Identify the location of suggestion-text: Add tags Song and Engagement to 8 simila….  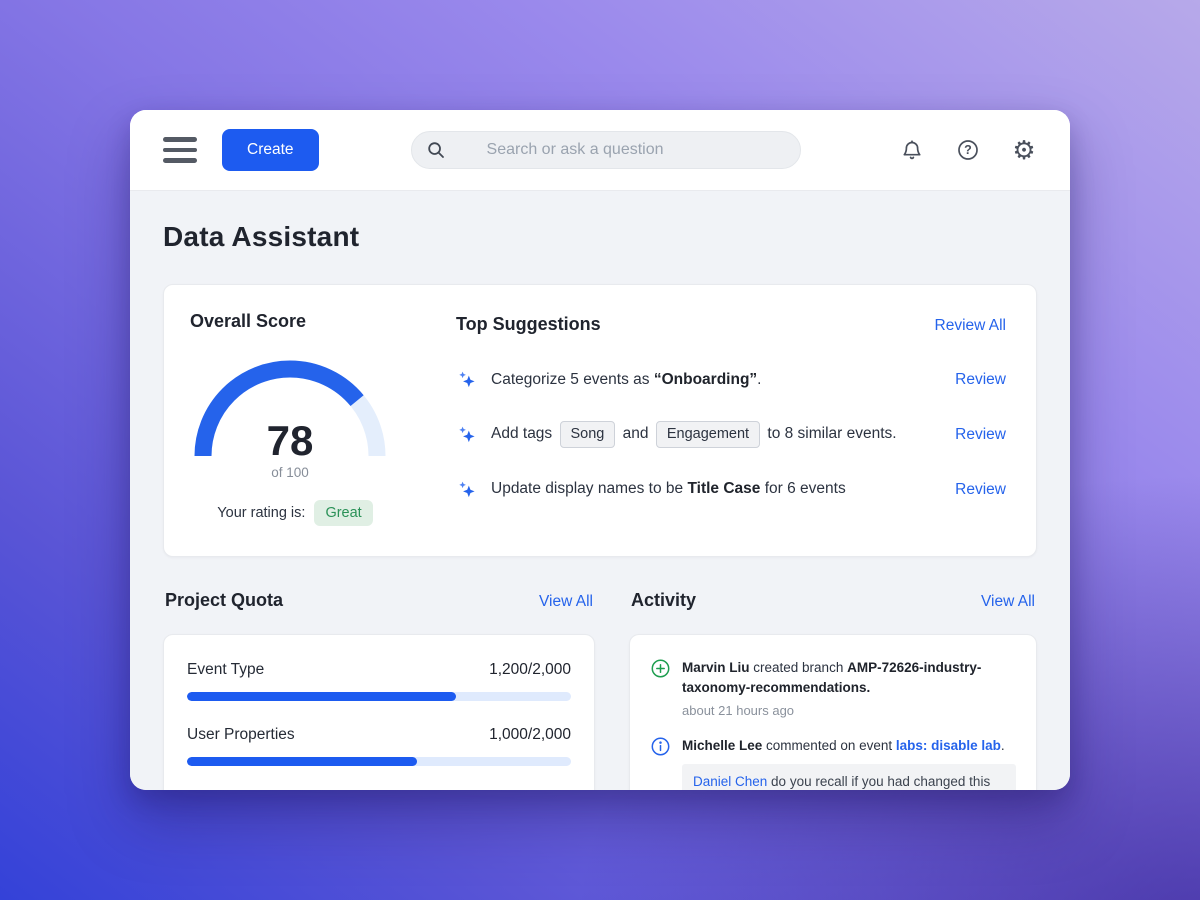
(715, 435).